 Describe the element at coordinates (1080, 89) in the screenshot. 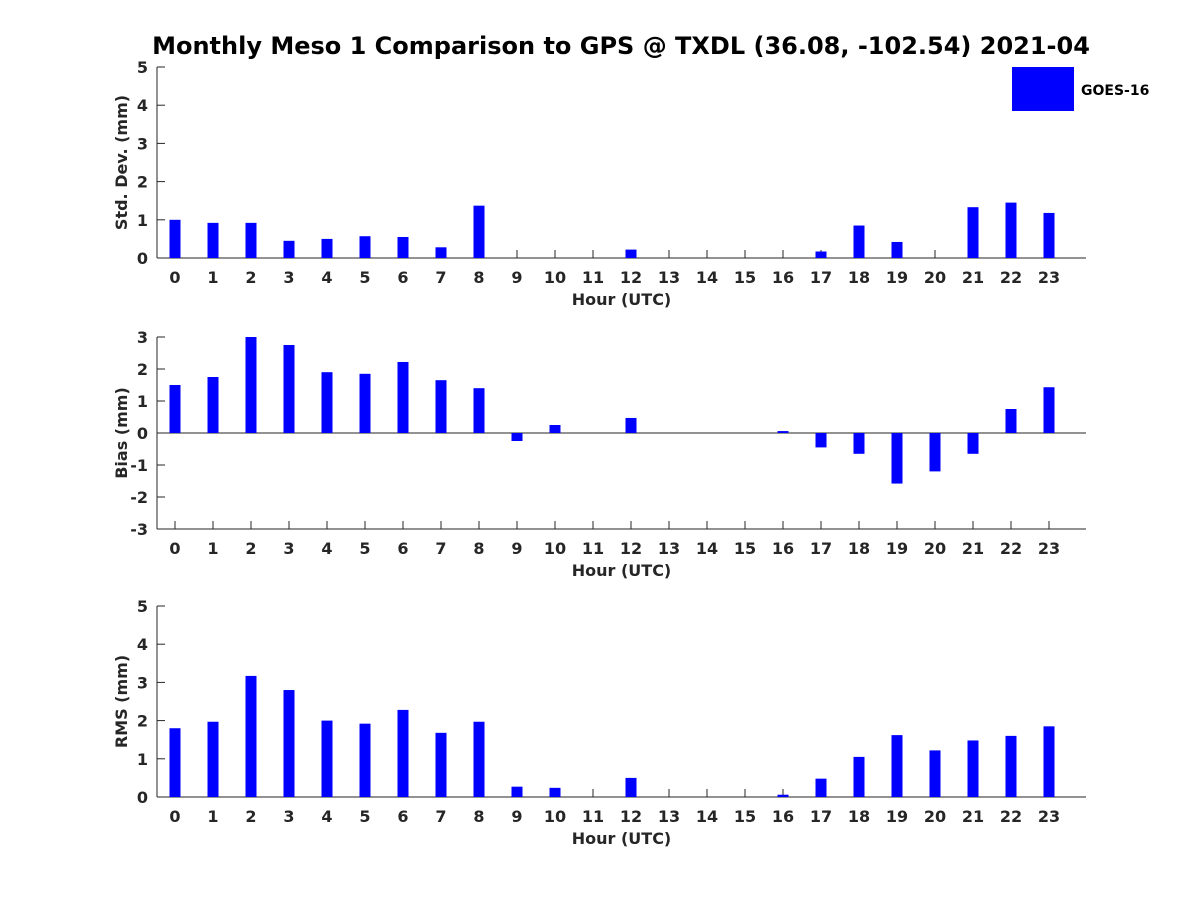

I see `legend: GOES-16` at that location.